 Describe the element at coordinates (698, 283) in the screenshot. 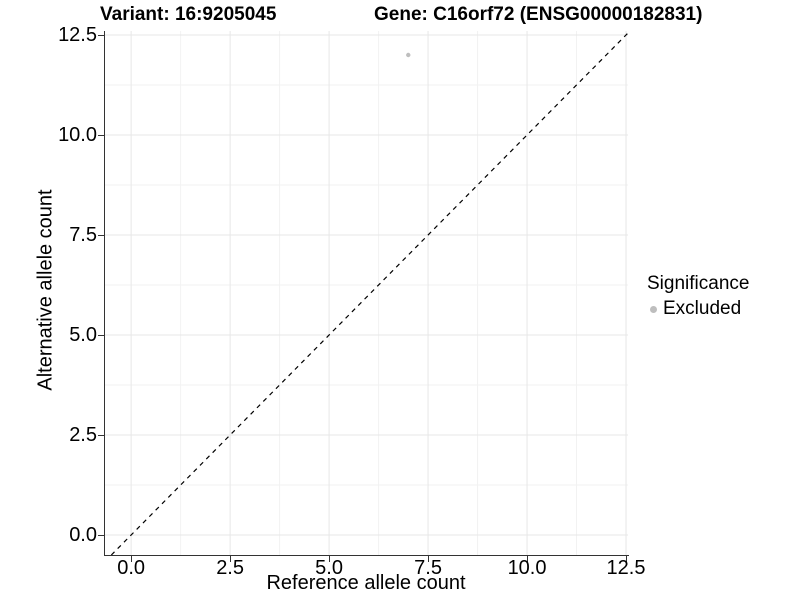

I see `legend-title: Significance` at that location.